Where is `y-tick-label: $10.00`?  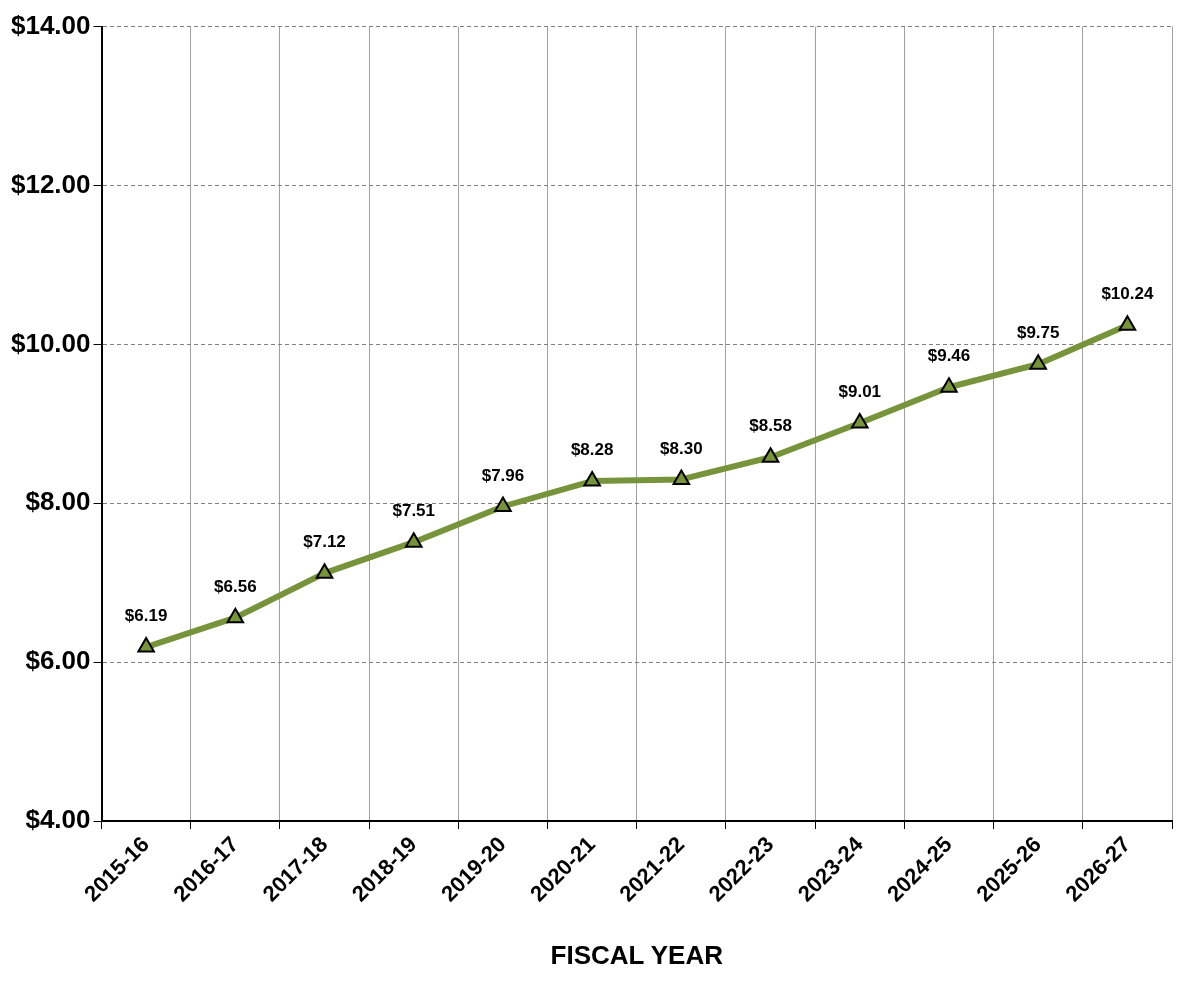 y-tick-label: $10.00 is located at coordinates (50, 342).